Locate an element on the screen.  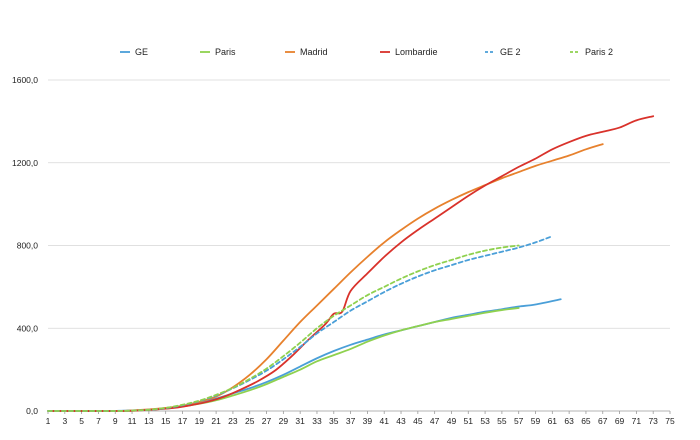
x-tick-label: 73 is located at coordinates (653, 421).